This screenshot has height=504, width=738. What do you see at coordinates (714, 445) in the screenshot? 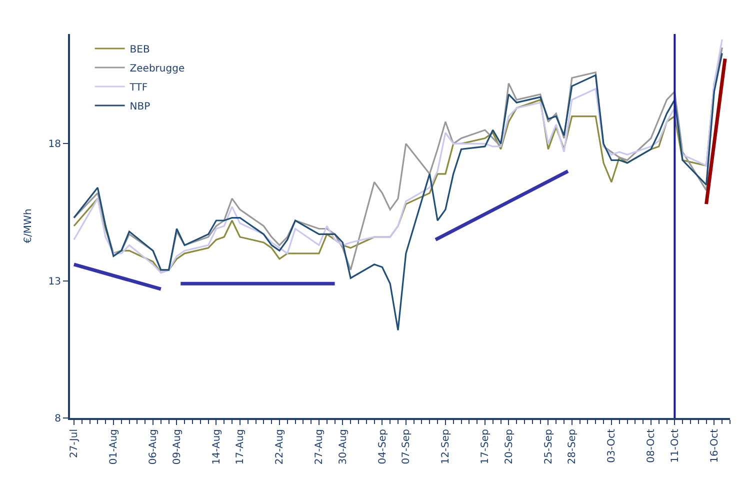
I see `x-tick-label: 16-Oct` at bounding box center [714, 445].